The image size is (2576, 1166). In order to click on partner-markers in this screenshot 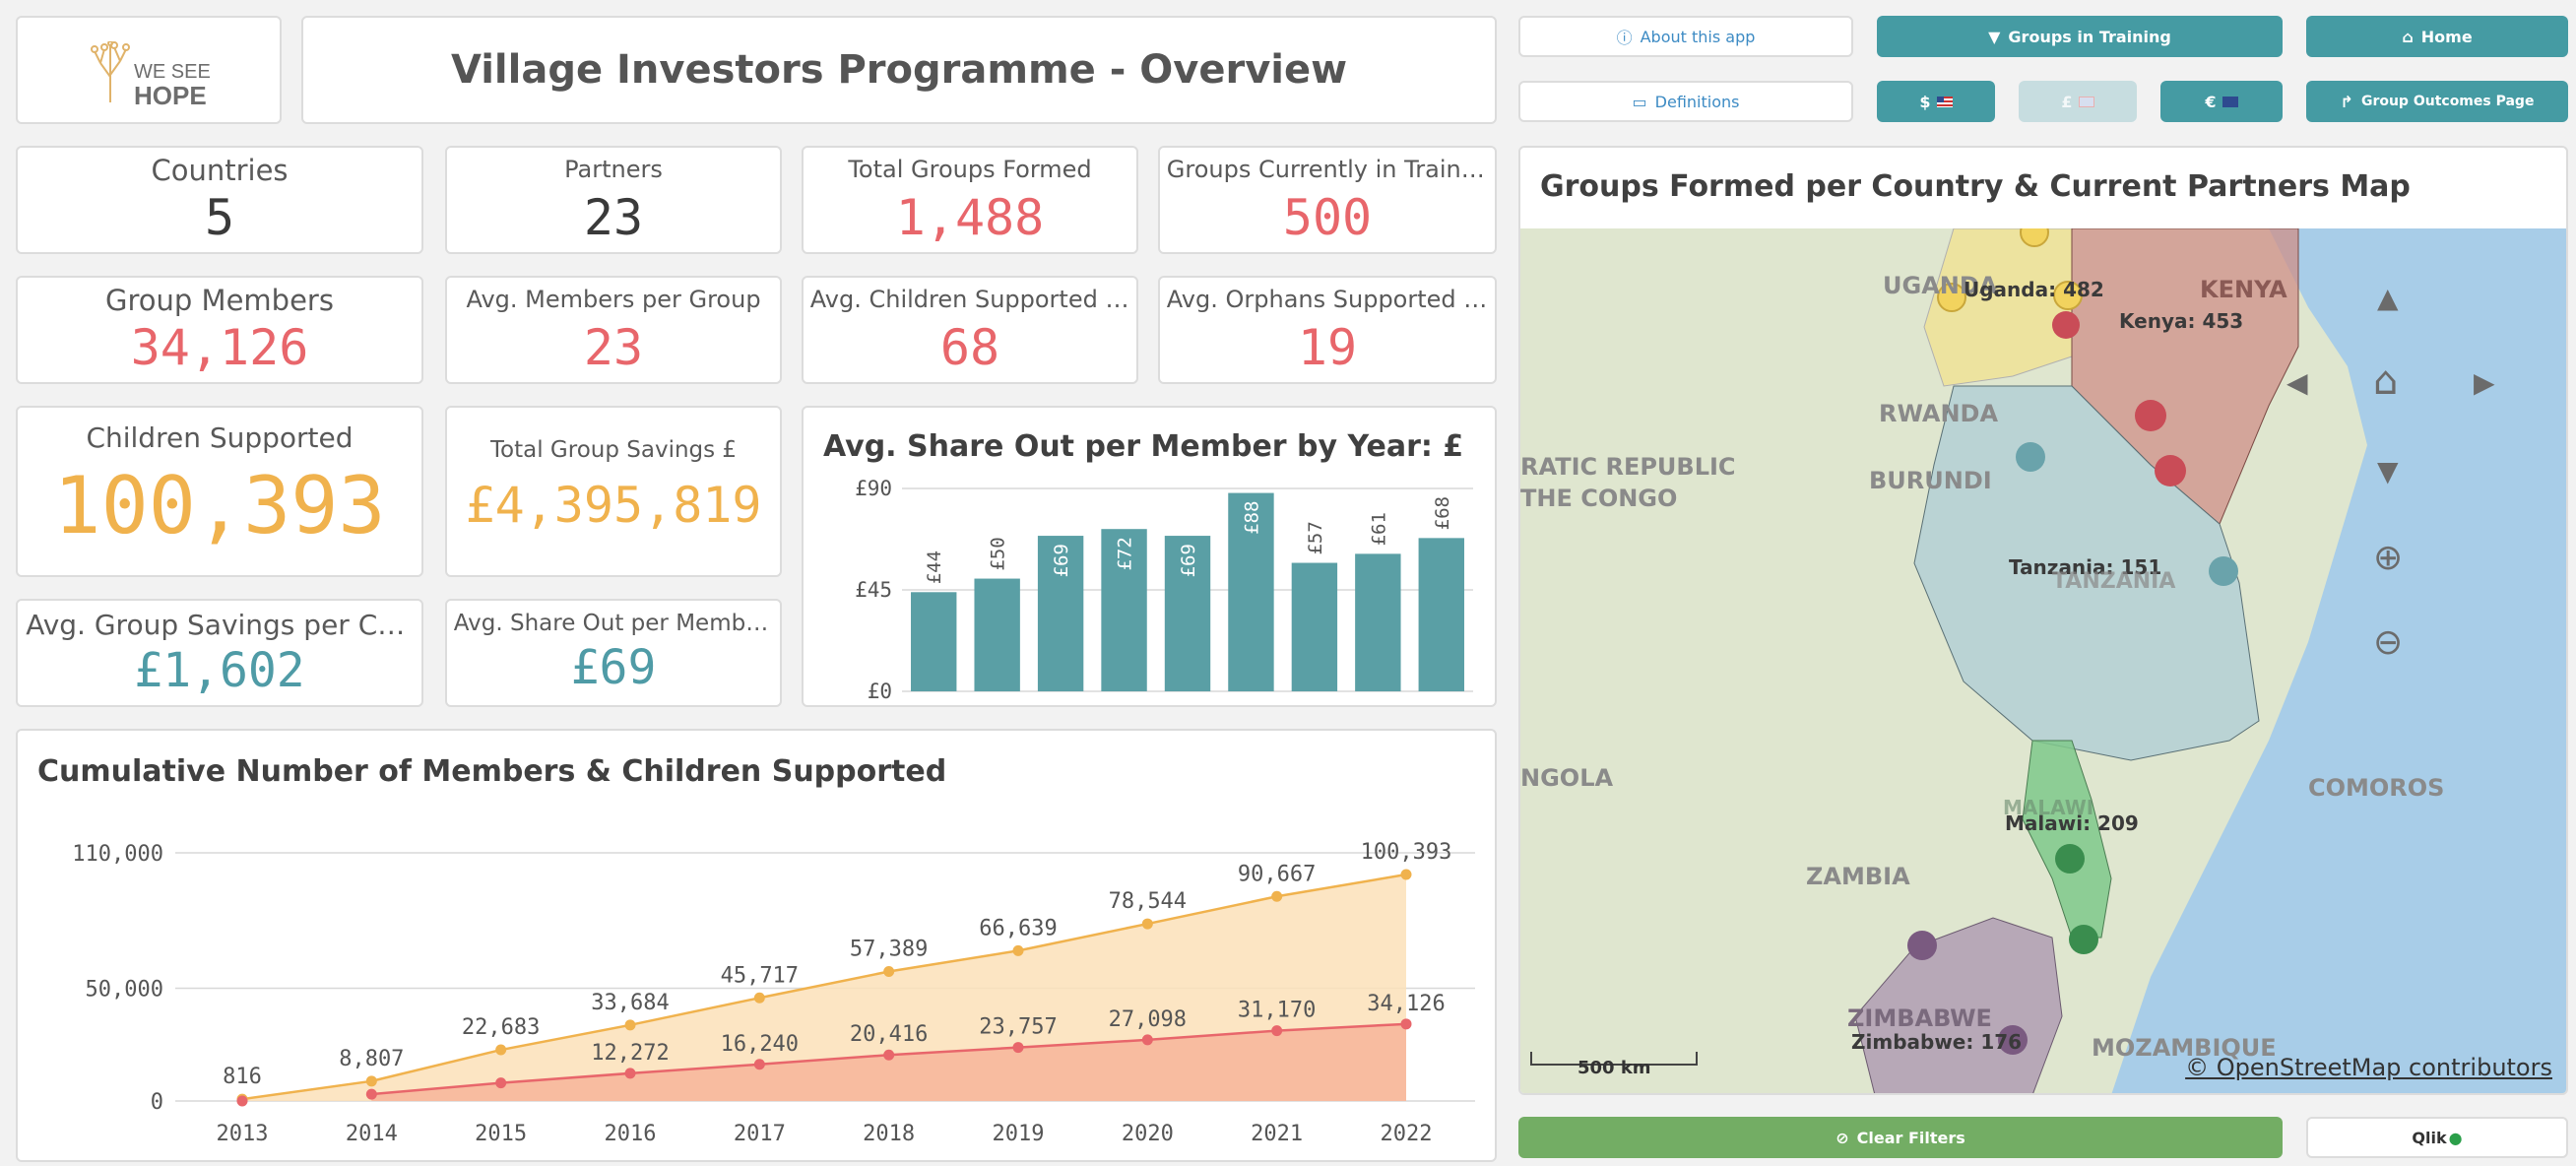, I will do `click(2072, 641)`.